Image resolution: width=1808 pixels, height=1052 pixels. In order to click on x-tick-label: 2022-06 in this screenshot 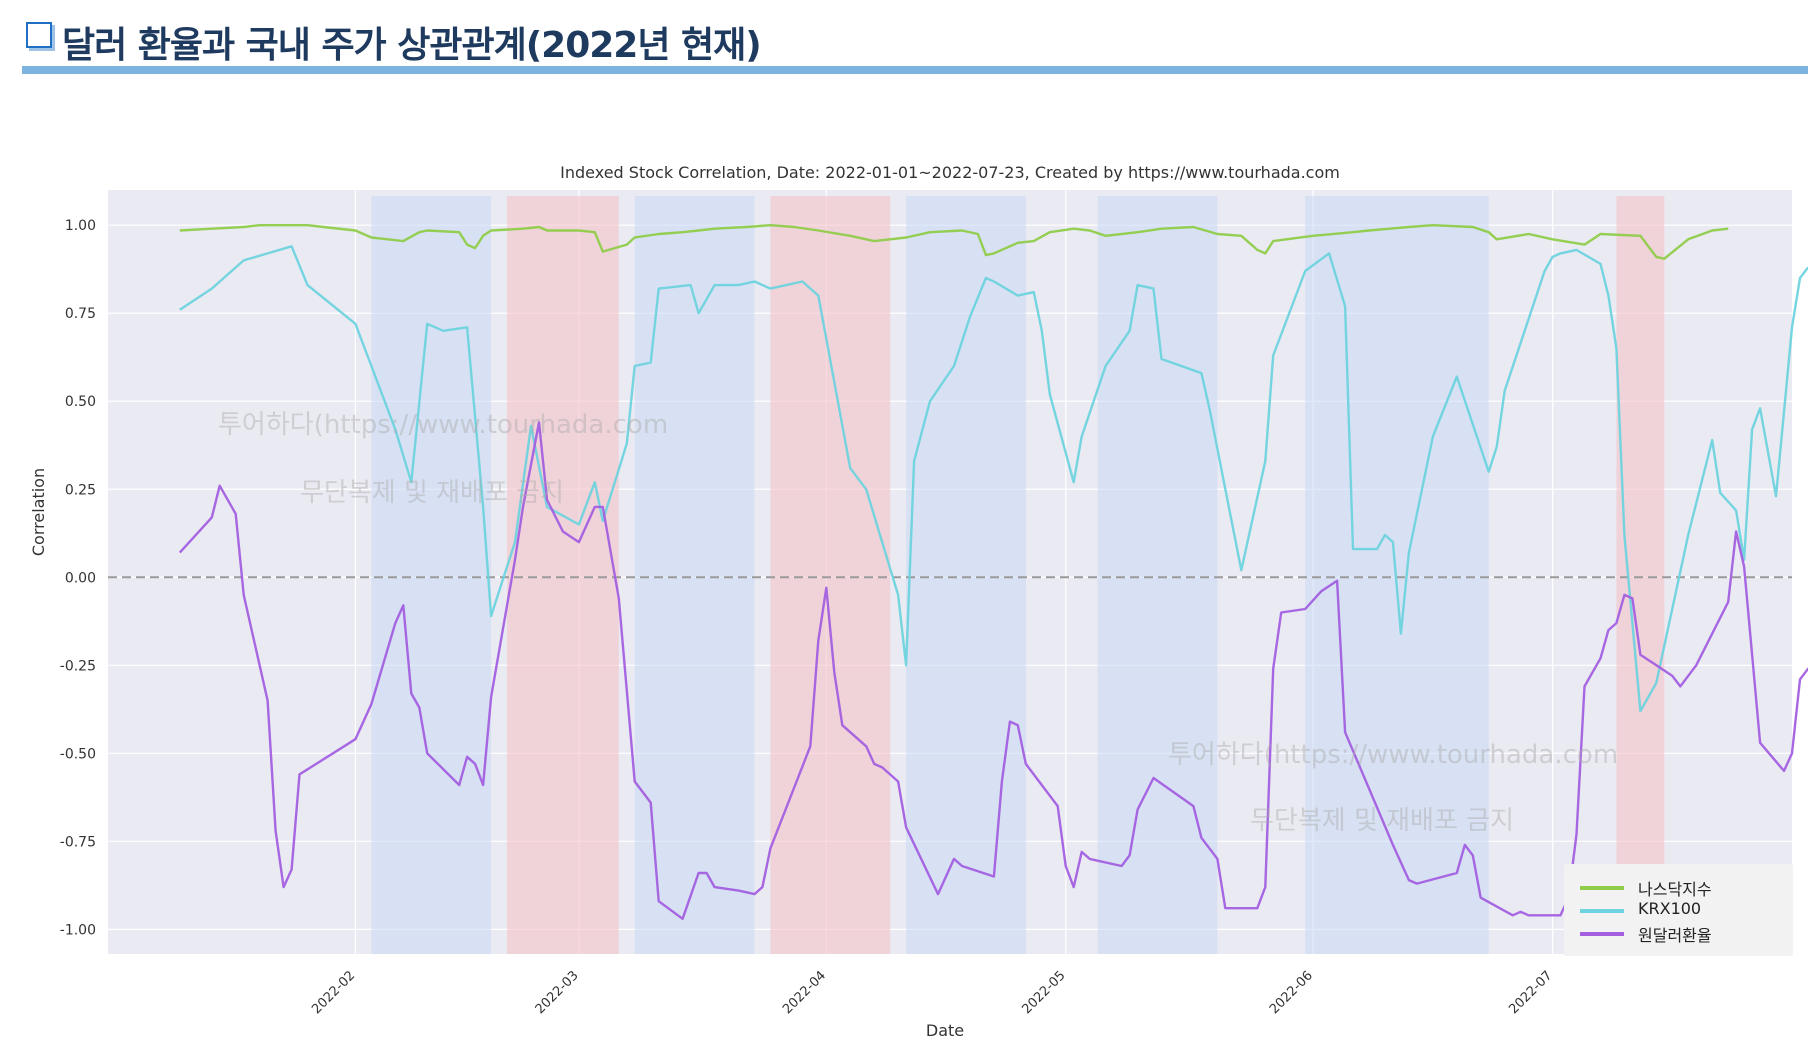, I will do `click(1291, 992)`.